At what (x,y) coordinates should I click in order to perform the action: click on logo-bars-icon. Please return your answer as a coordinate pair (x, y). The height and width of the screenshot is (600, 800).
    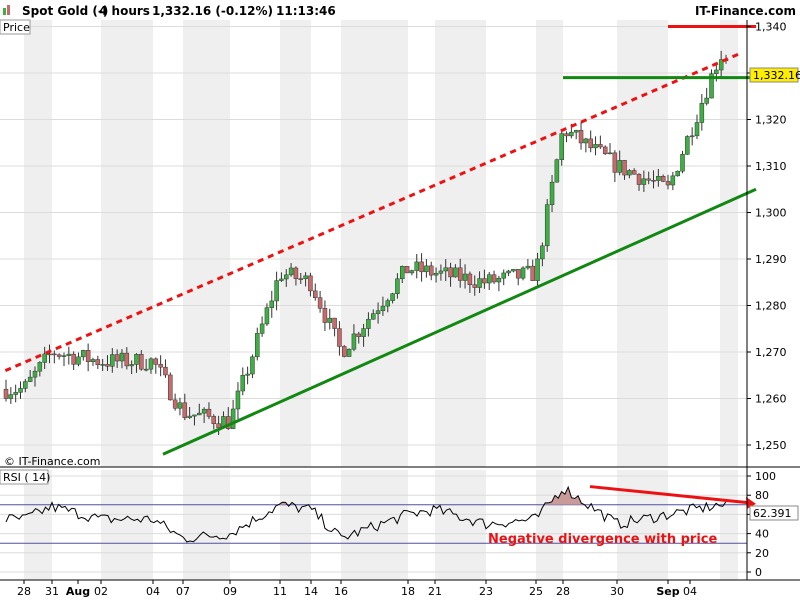
    Looking at the image, I should click on (6, 10).